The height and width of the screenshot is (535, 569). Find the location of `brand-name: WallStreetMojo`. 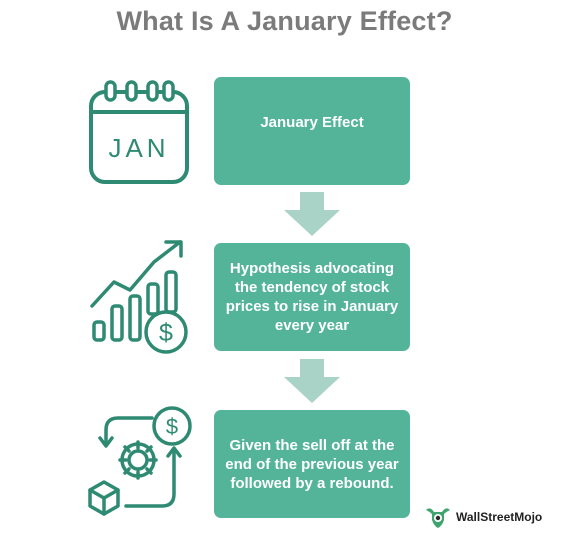

brand-name: WallStreetMojo is located at coordinates (499, 517).